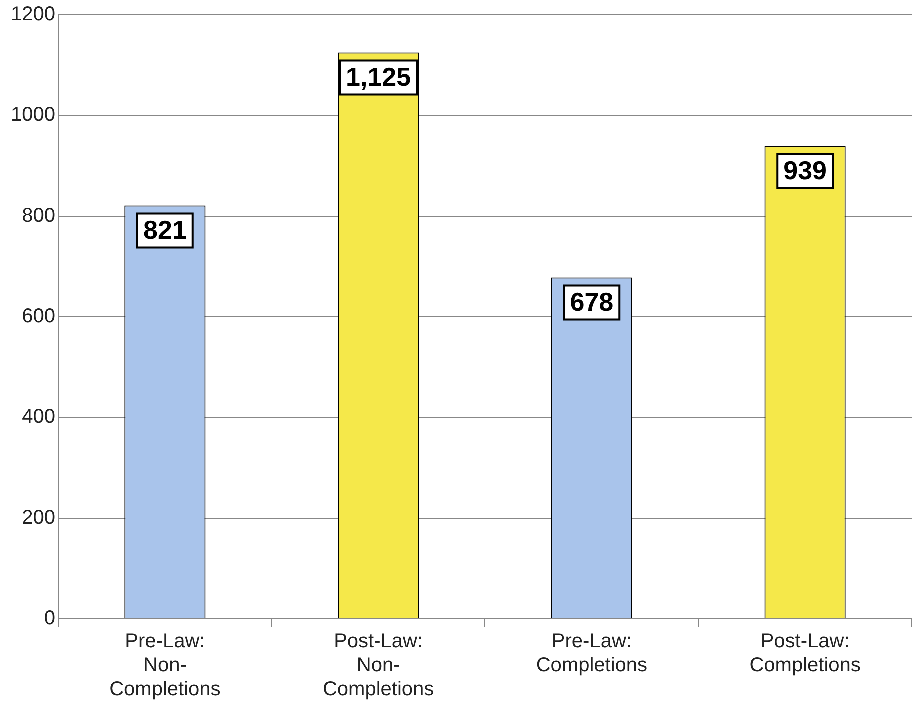 The width and height of the screenshot is (914, 709). I want to click on data-label: 939, so click(806, 171).